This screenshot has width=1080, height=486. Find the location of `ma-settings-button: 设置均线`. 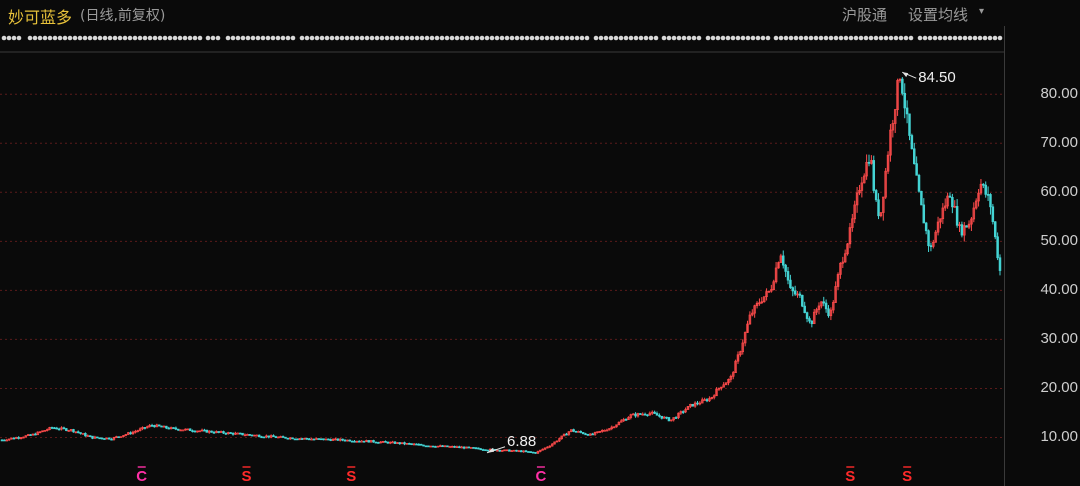

ma-settings-button: 设置均线 is located at coordinates (938, 15).